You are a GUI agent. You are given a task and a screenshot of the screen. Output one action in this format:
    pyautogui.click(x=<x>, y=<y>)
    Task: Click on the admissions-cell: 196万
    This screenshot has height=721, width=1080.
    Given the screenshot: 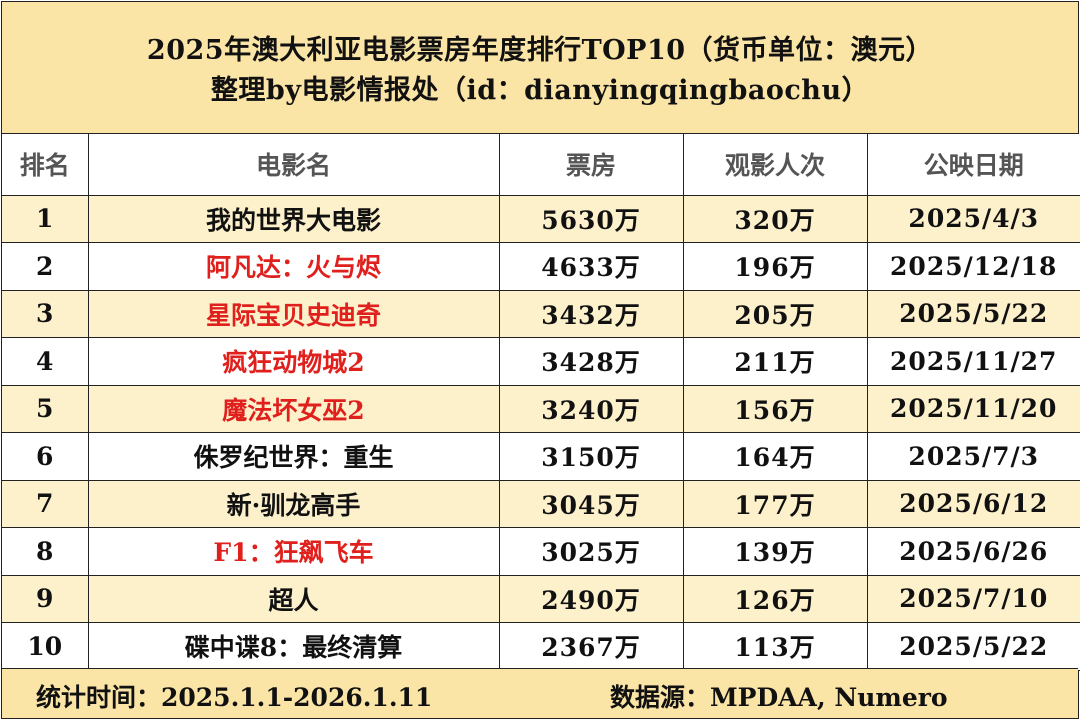 What is the action you would take?
    pyautogui.click(x=775, y=266)
    